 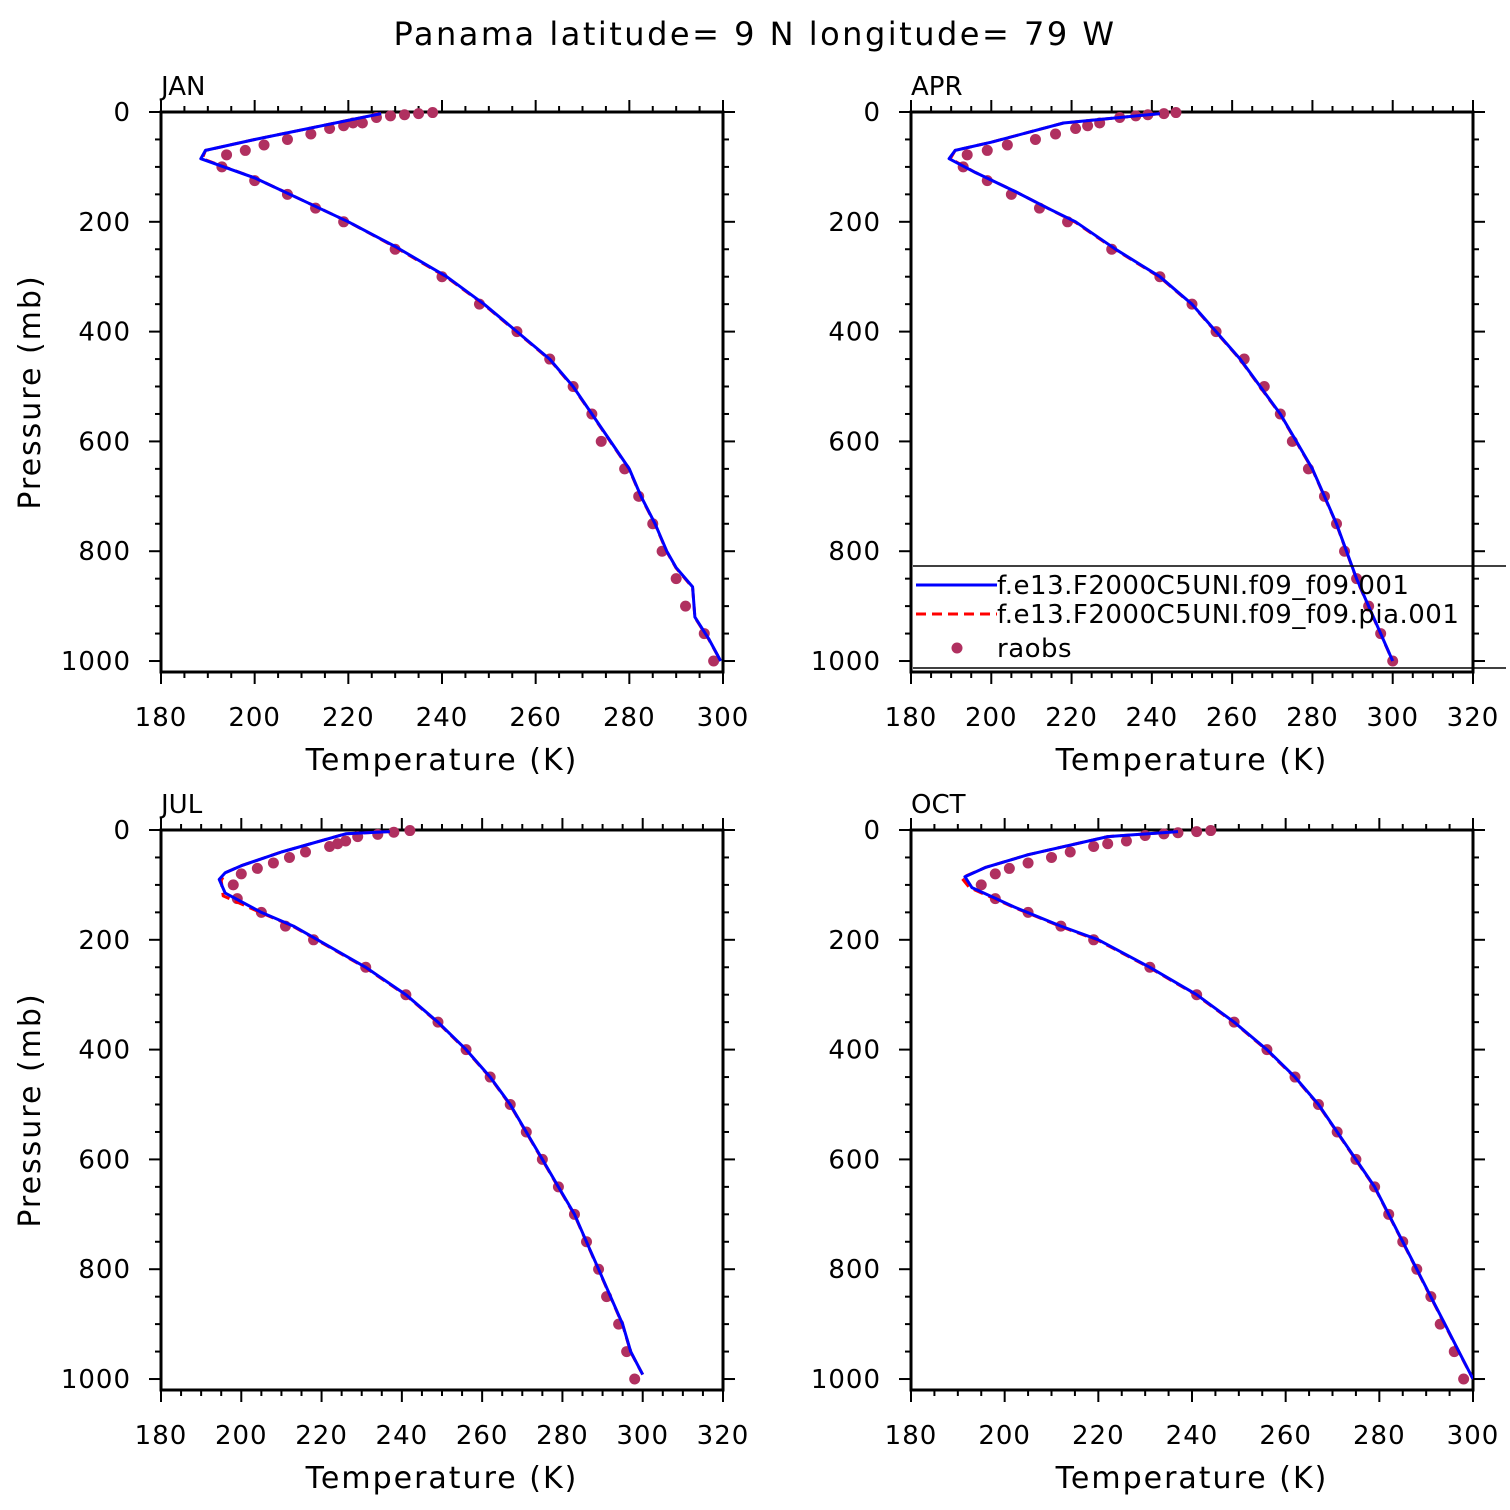 I want to click on figure-title: Panama latitude= 9 N longitude= 79 W, so click(x=755, y=34).